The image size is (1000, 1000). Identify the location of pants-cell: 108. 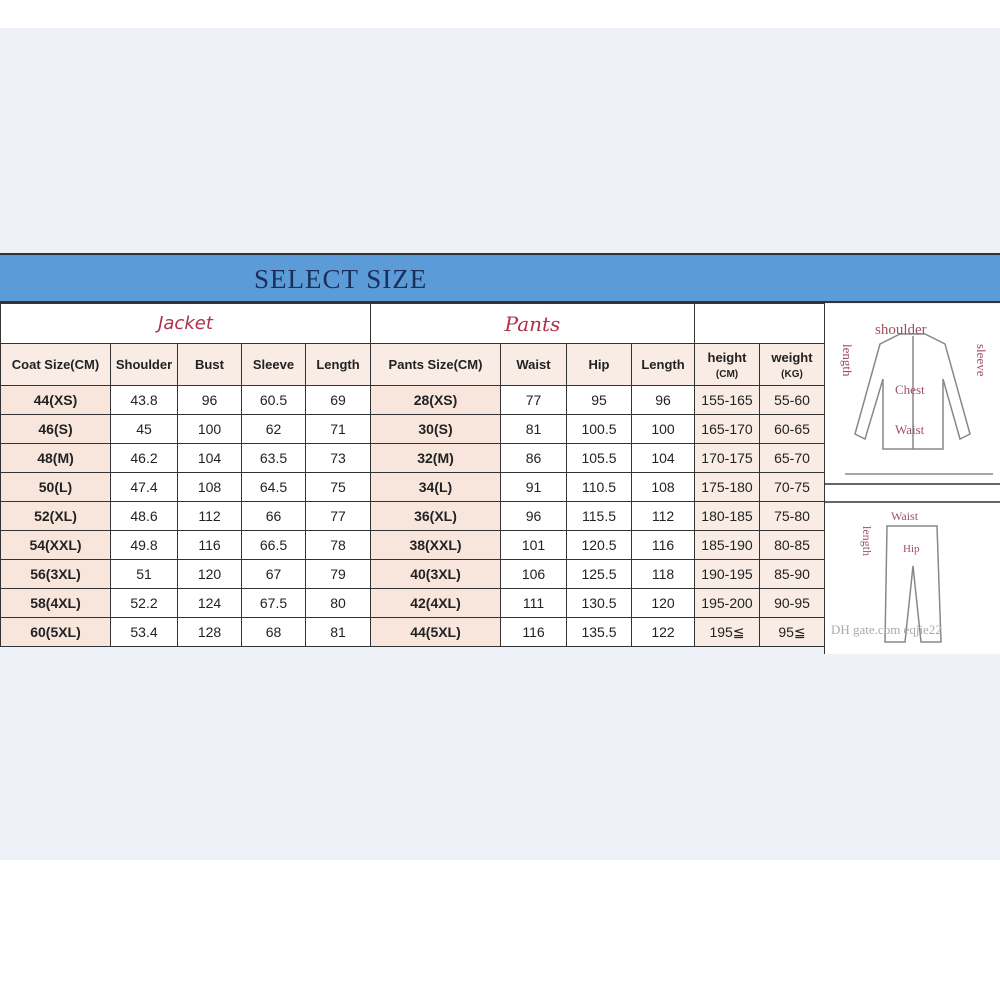
(663, 487).